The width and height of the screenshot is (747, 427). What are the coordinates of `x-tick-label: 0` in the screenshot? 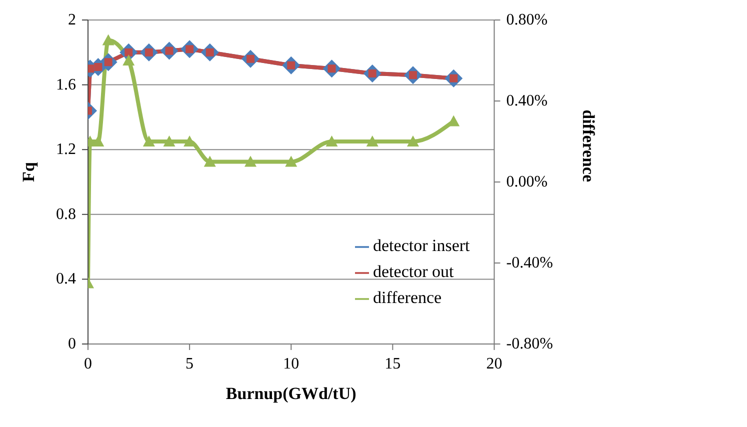 It's located at (88, 364).